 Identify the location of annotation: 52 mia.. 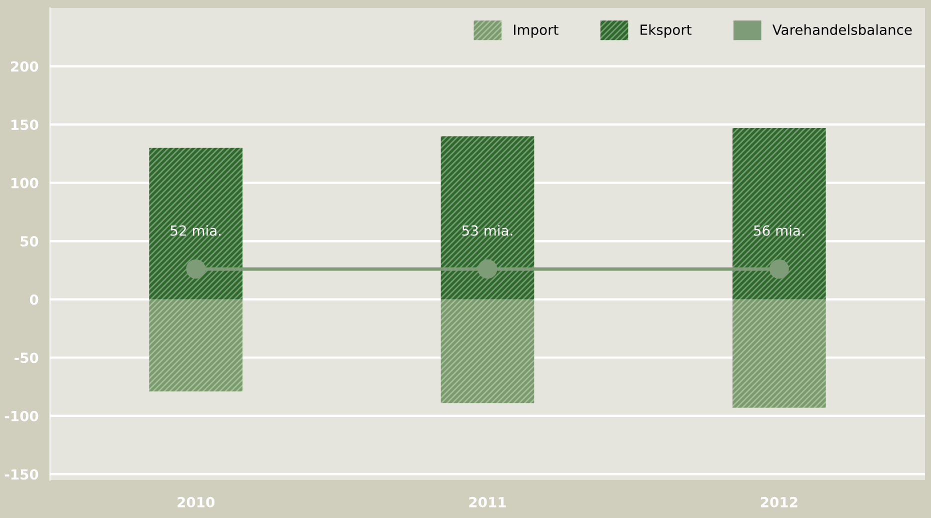
(195, 230).